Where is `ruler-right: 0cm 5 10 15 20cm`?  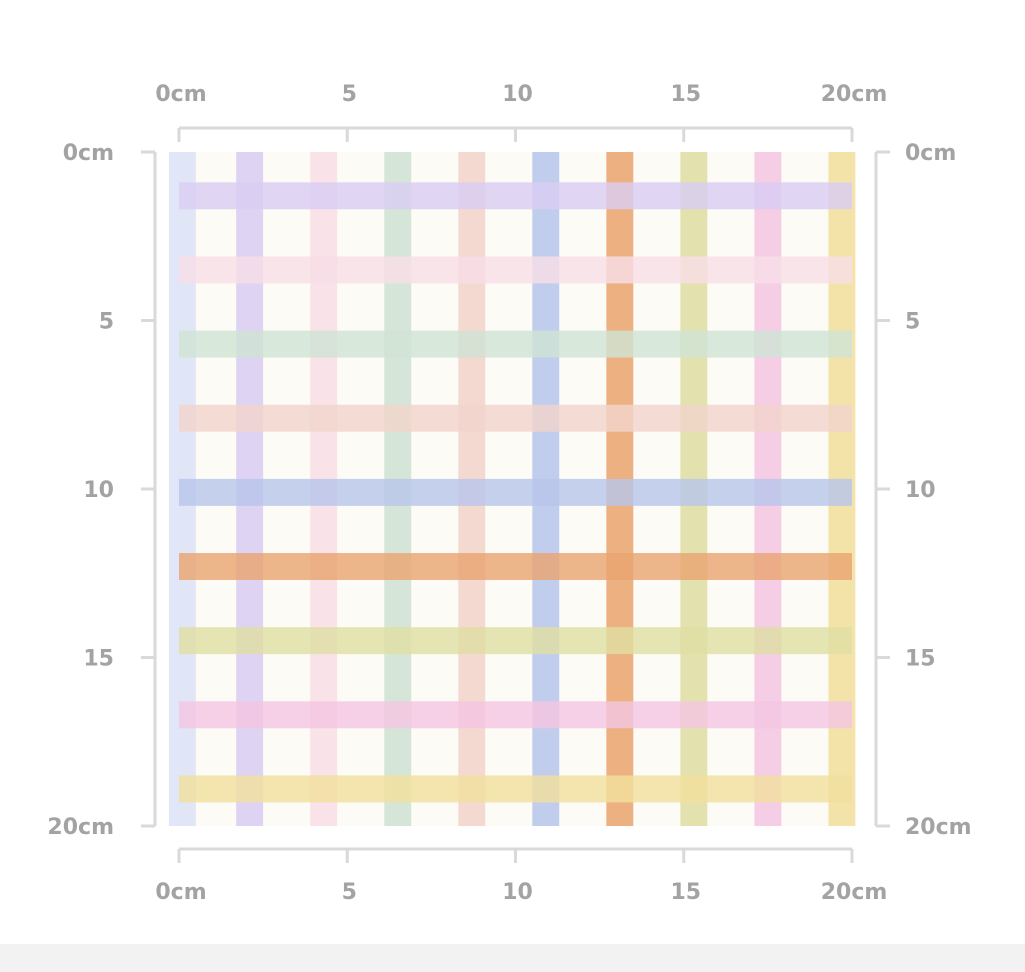 ruler-right: 0cm 5 10 15 20cm is located at coordinates (923, 490).